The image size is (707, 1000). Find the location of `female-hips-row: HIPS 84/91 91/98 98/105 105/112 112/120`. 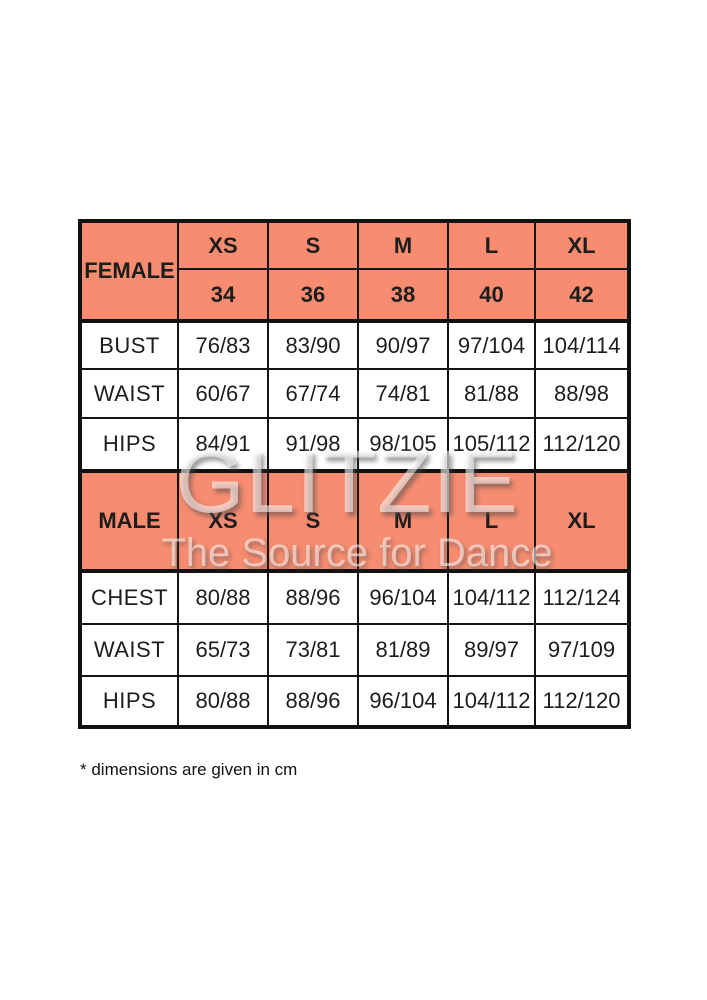

female-hips-row: HIPS 84/91 91/98 98/105 105/112 112/120 is located at coordinates (354, 444).